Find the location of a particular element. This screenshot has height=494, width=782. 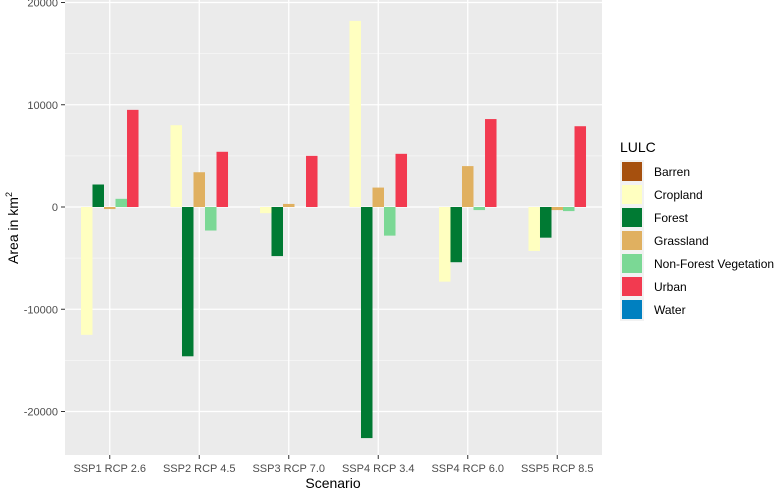

legend-label: Barren is located at coordinates (672, 172).